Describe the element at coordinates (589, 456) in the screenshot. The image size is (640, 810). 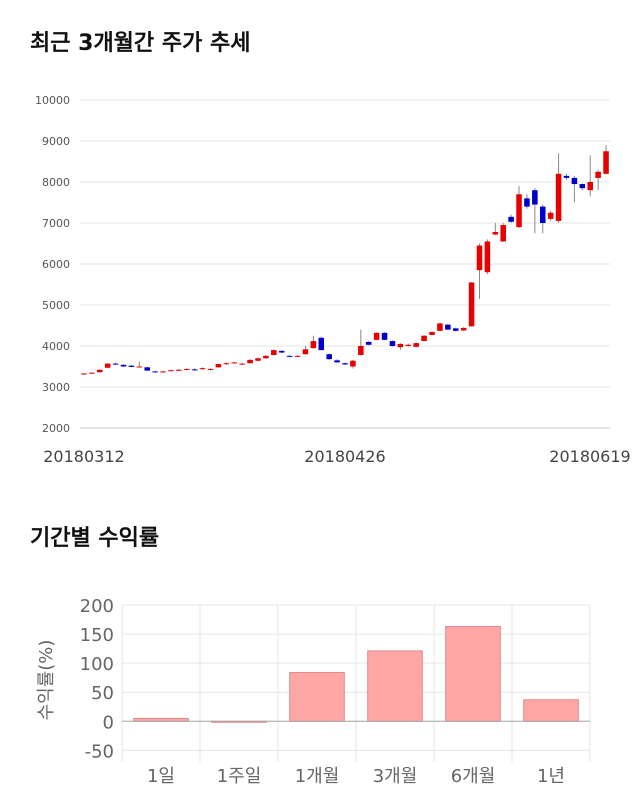
I see `x-tick-label: 20180619` at that location.